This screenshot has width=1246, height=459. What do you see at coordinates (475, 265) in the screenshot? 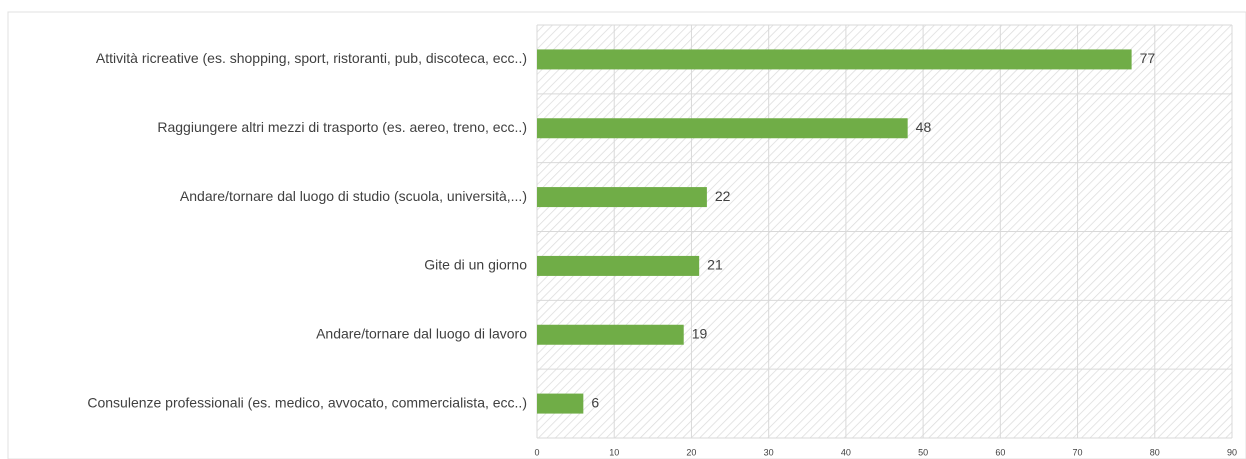
I see `y-tick-label: Gite di un giorno` at bounding box center [475, 265].